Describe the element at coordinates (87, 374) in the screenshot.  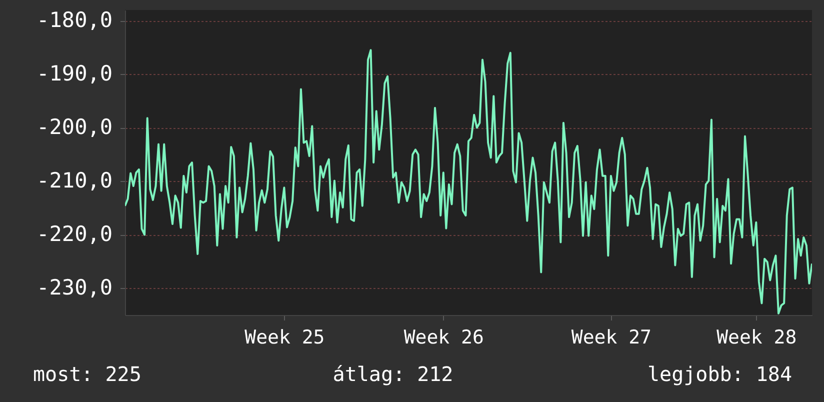
I see `text: most: 225` at that location.